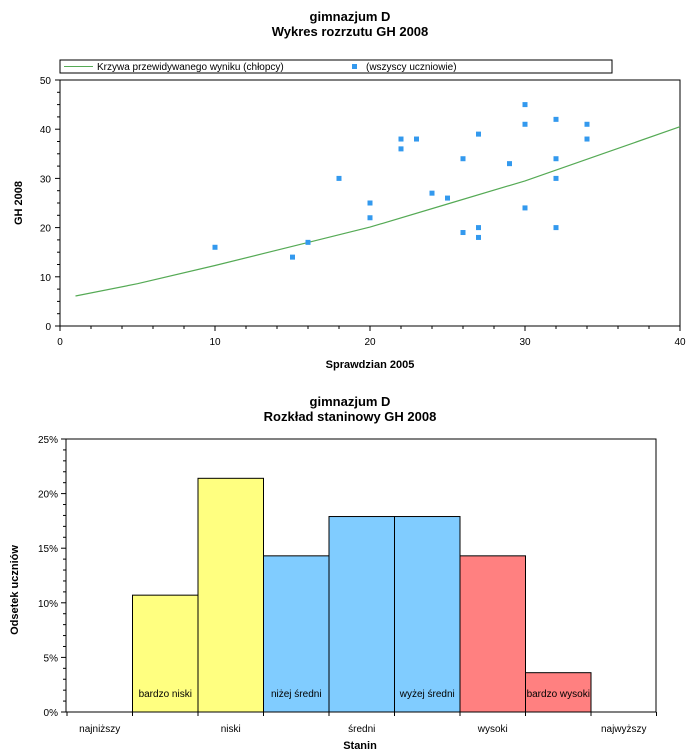  Describe the element at coordinates (19, 203) in the screenshot. I see `y-axis-label: GH 2008` at that location.